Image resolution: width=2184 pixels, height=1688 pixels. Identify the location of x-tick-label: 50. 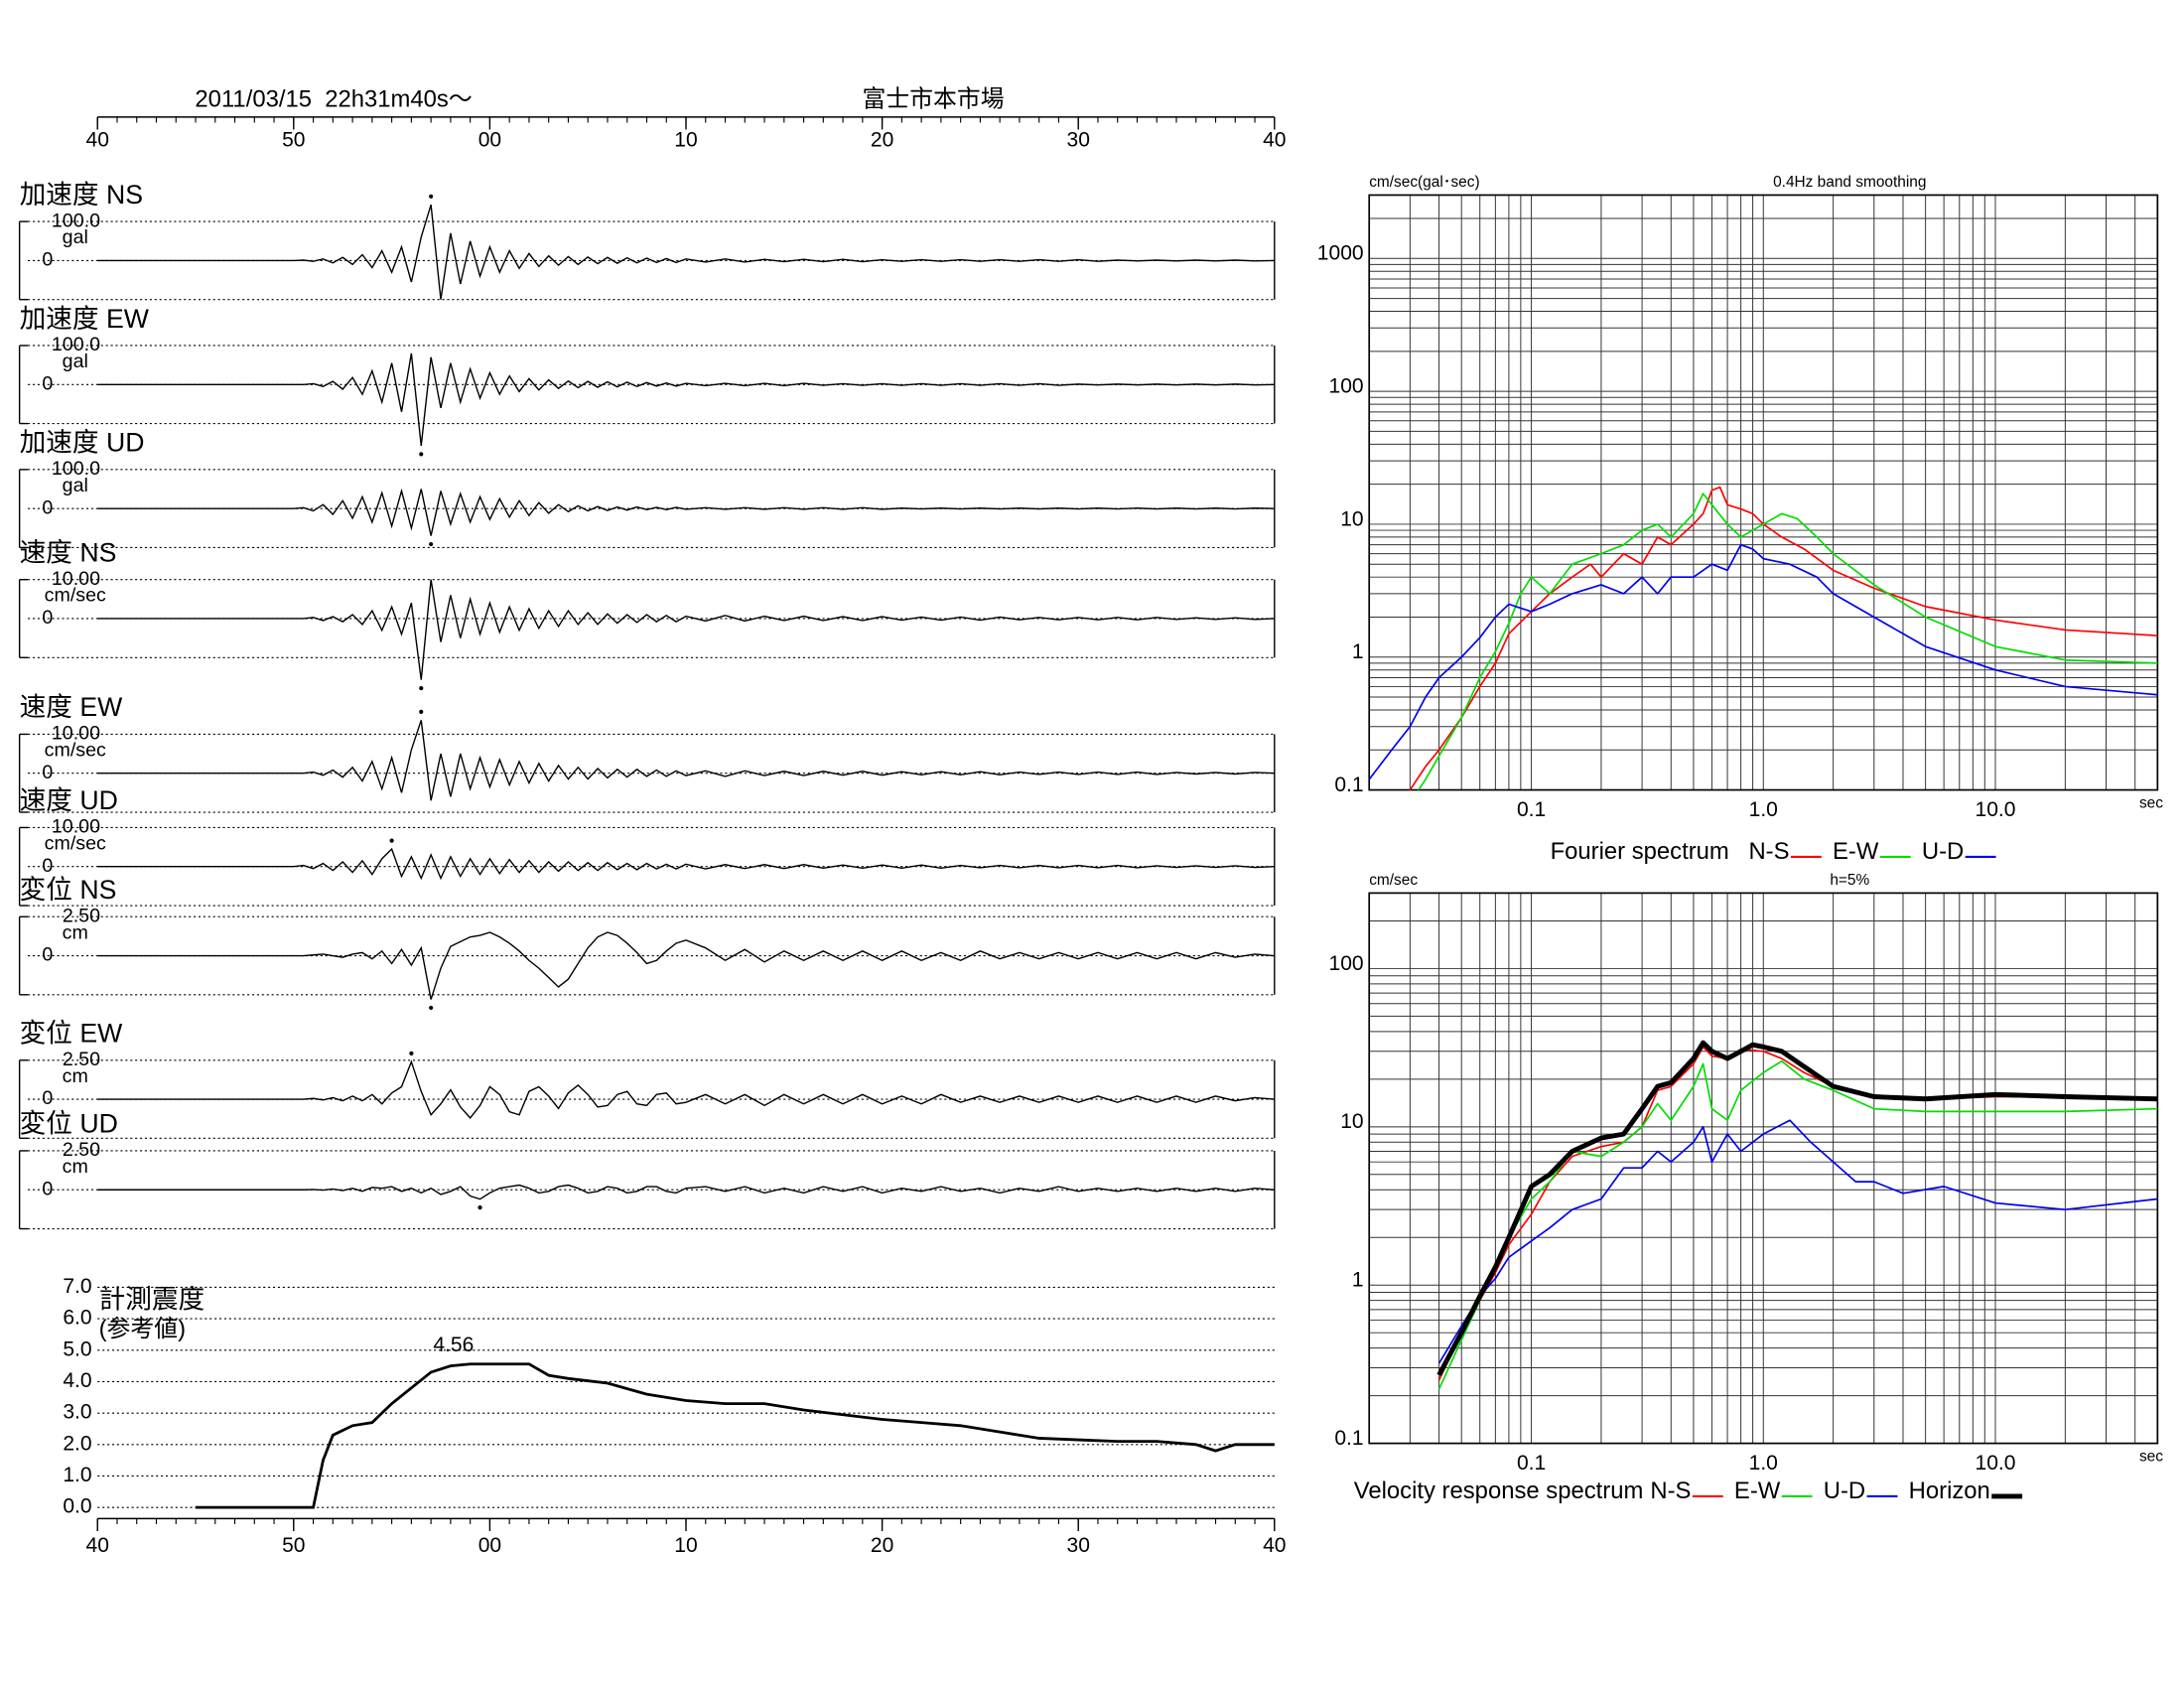
(293, 139).